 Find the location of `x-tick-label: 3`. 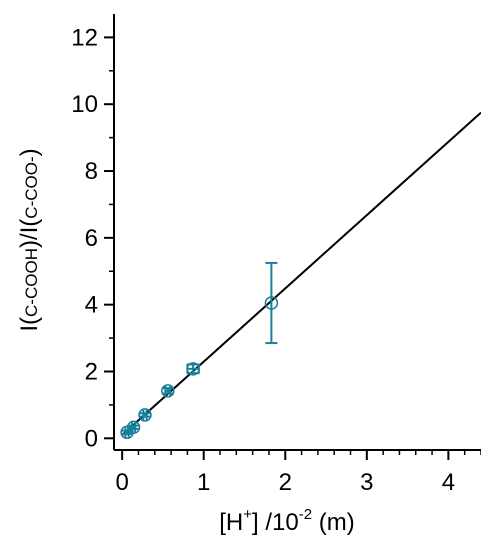

x-tick-label: 3 is located at coordinates (366, 482).